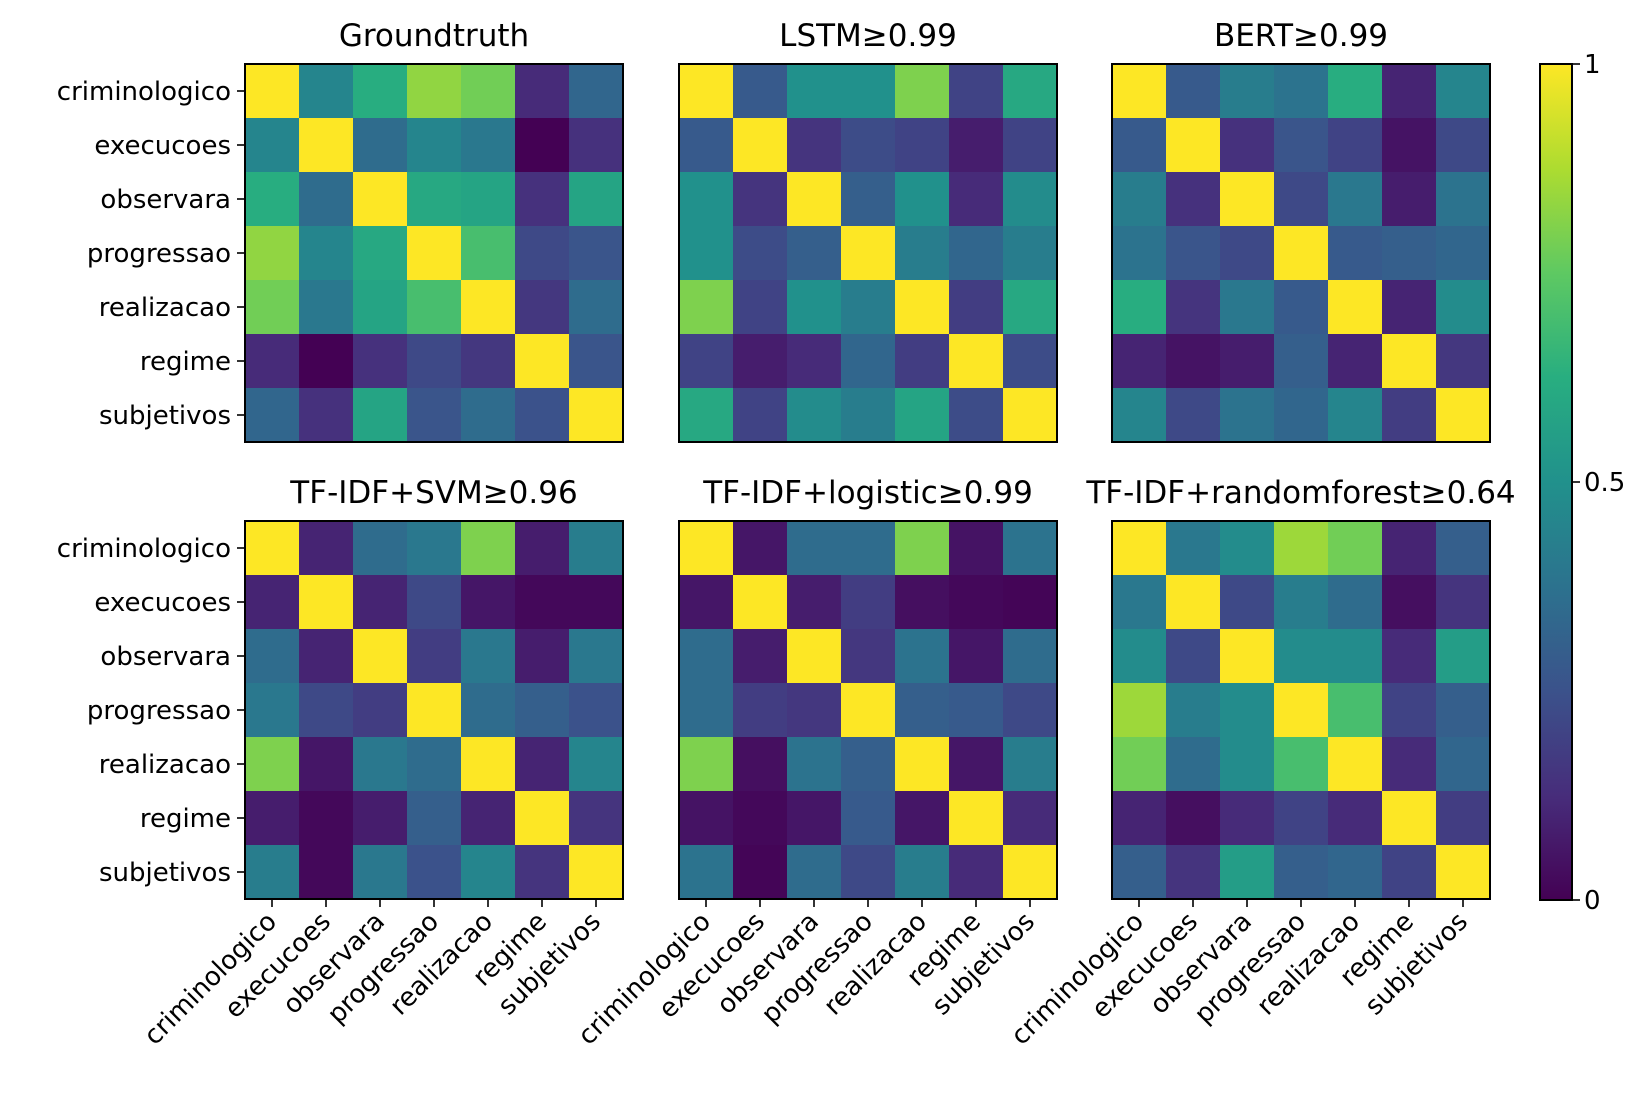  I want to click on row-label: execucoes, so click(162, 603).